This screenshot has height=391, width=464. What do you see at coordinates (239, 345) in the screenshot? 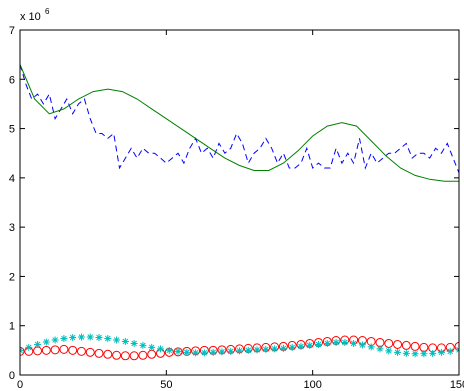
I see `series-star` at bounding box center [239, 345].